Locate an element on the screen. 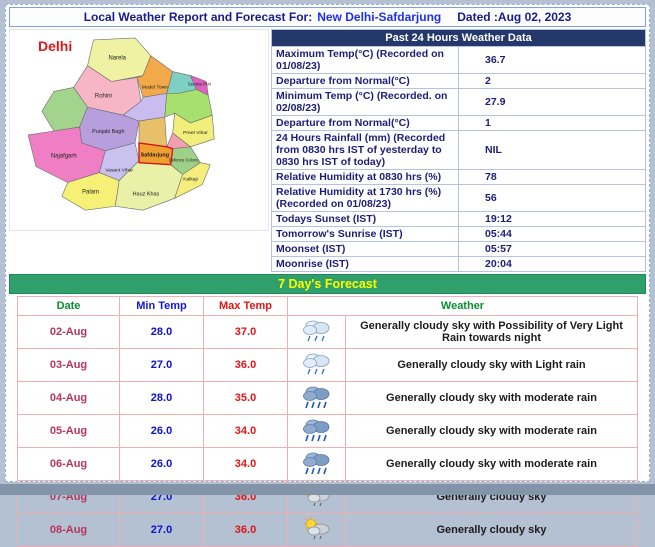  table-row: Departure from Normal(°C) 2 is located at coordinates (458, 81).